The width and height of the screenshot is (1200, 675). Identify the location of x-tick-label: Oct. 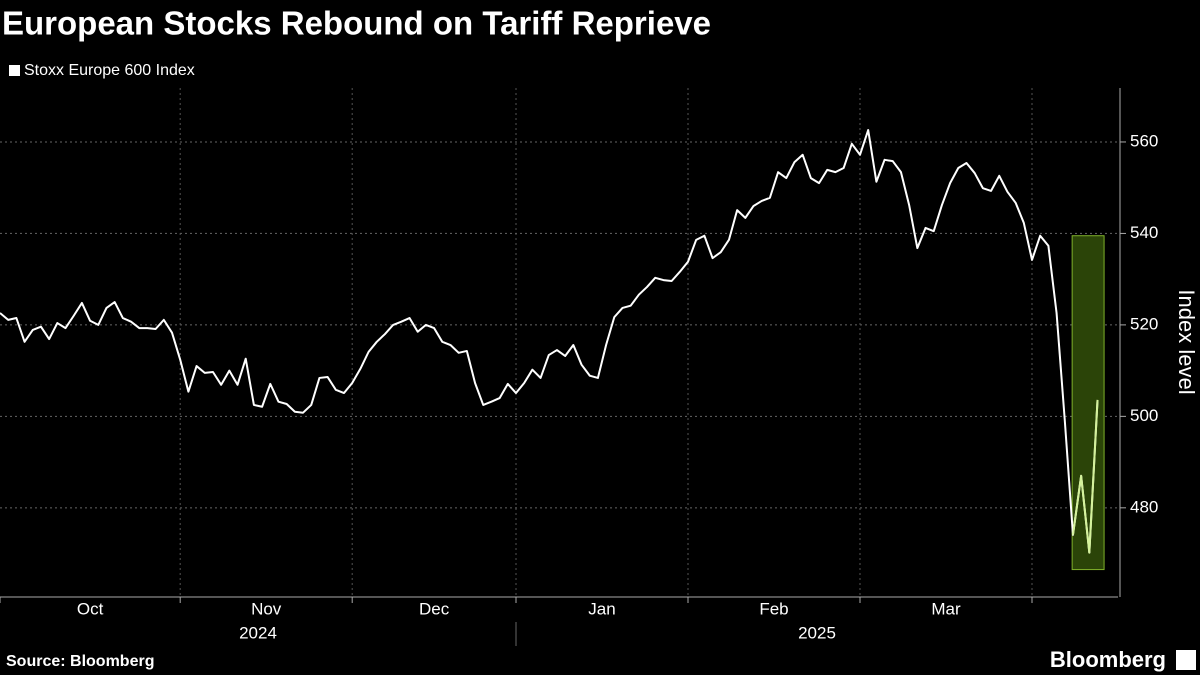
(90, 608).